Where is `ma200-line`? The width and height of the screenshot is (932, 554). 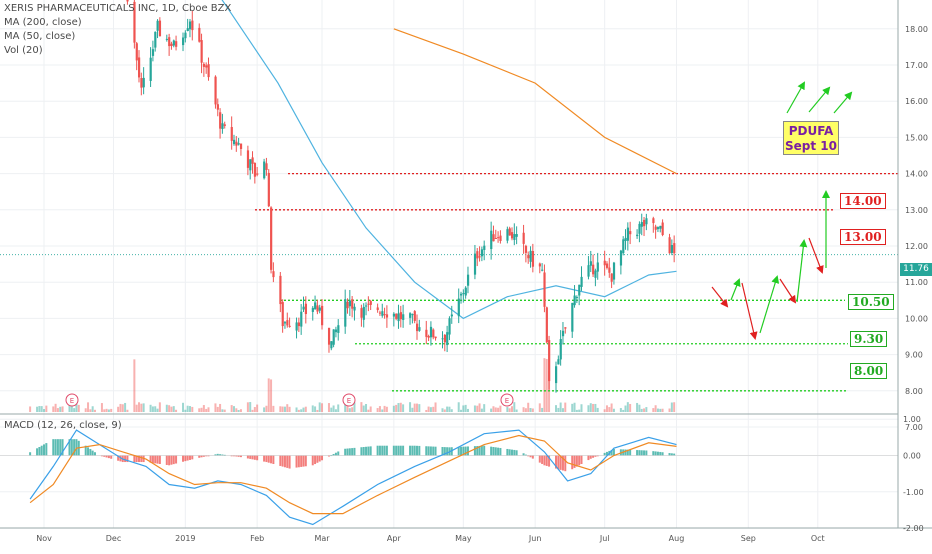
ma200-line is located at coordinates (535, 101).